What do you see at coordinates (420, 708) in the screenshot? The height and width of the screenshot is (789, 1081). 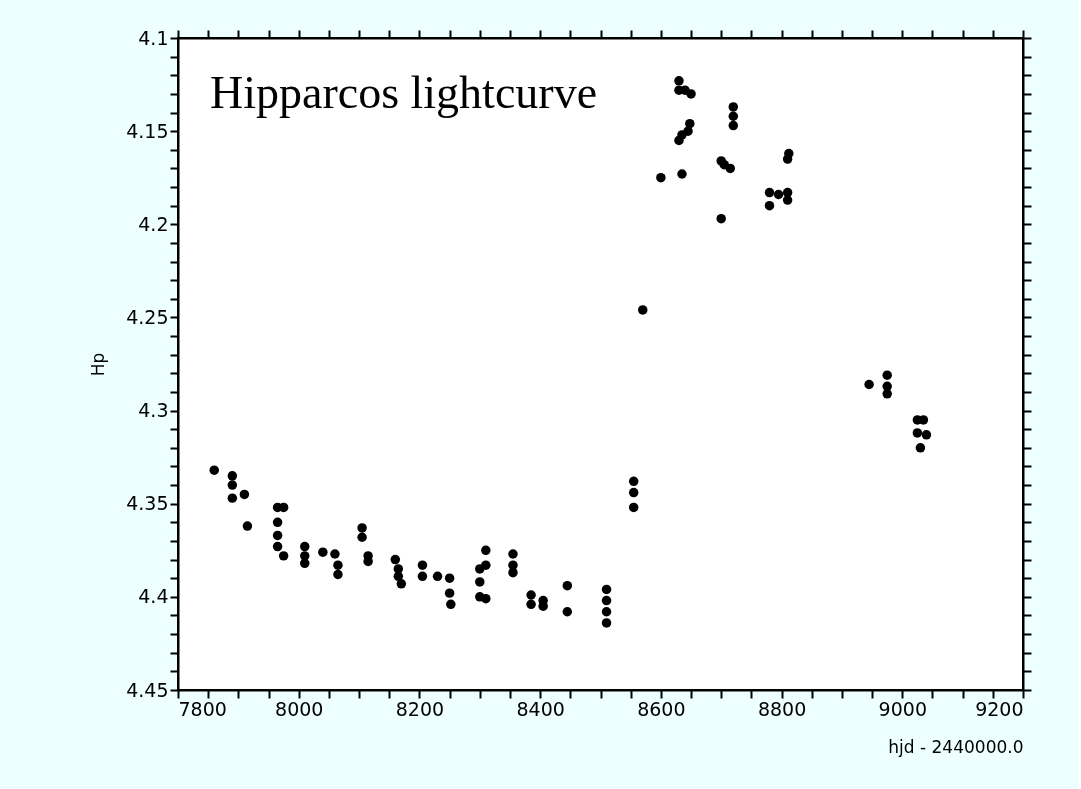 I see `x-tick-label: 8200` at bounding box center [420, 708].